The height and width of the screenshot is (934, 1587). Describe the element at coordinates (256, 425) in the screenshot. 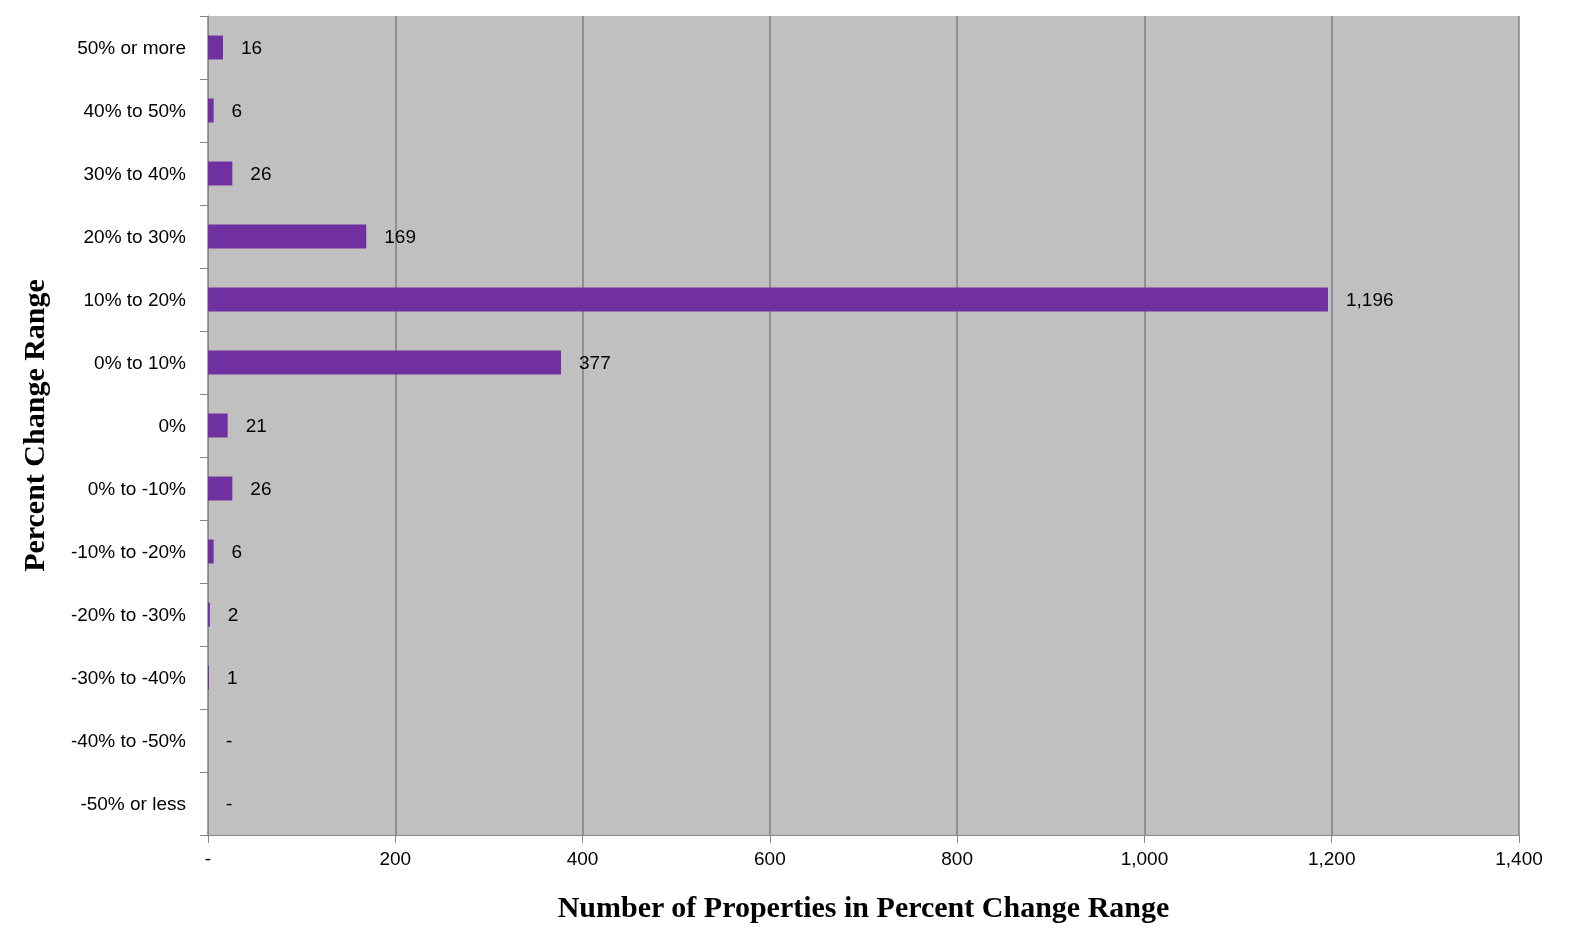

I see `data-label: 21` at that location.